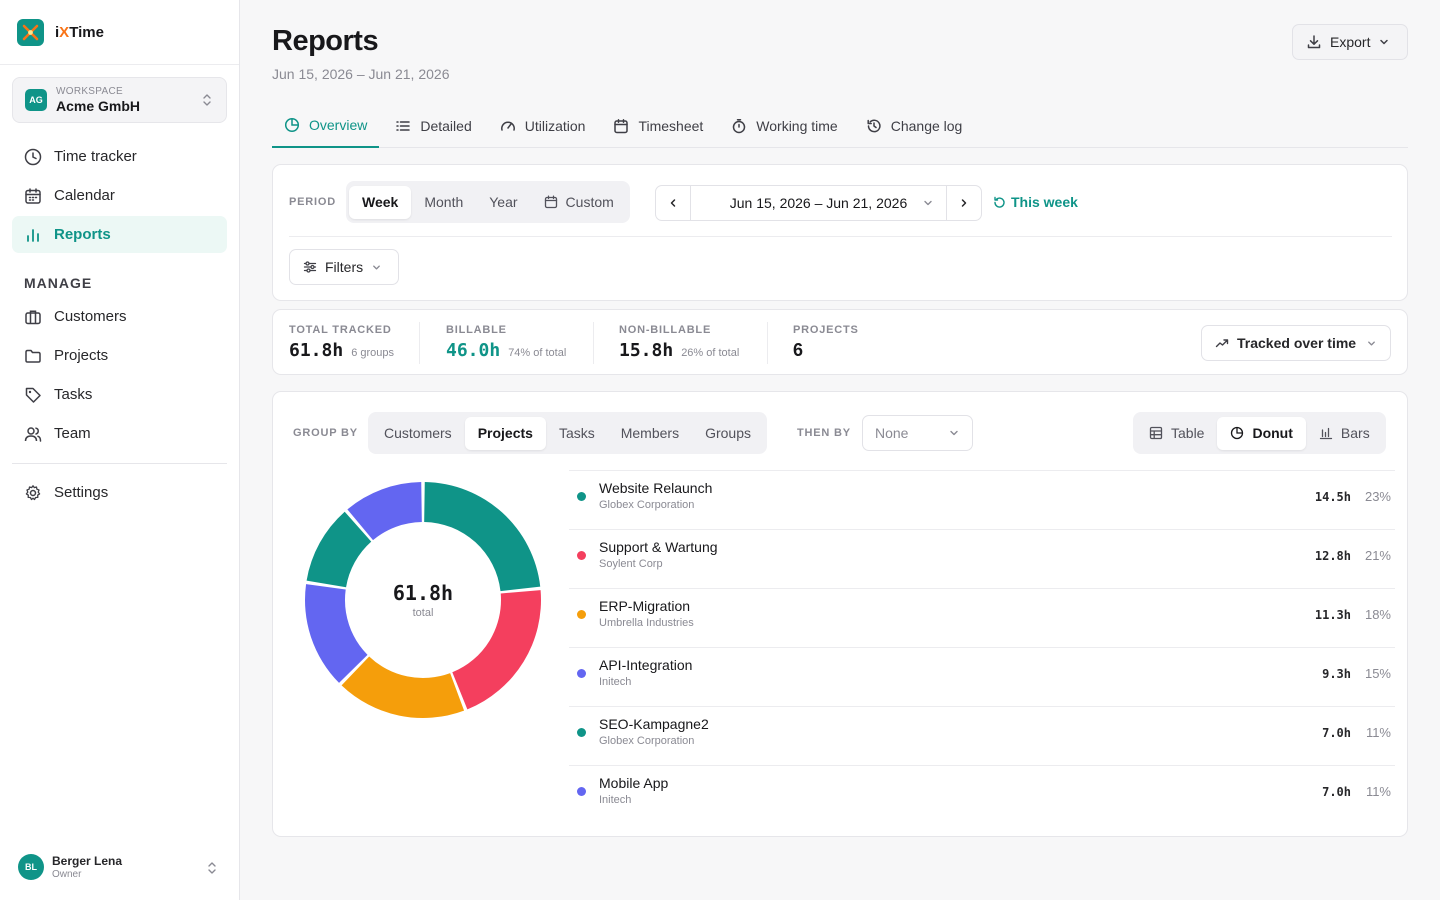 The image size is (1440, 900). What do you see at coordinates (67, 874) in the screenshot?
I see `user-role: Owner` at bounding box center [67, 874].